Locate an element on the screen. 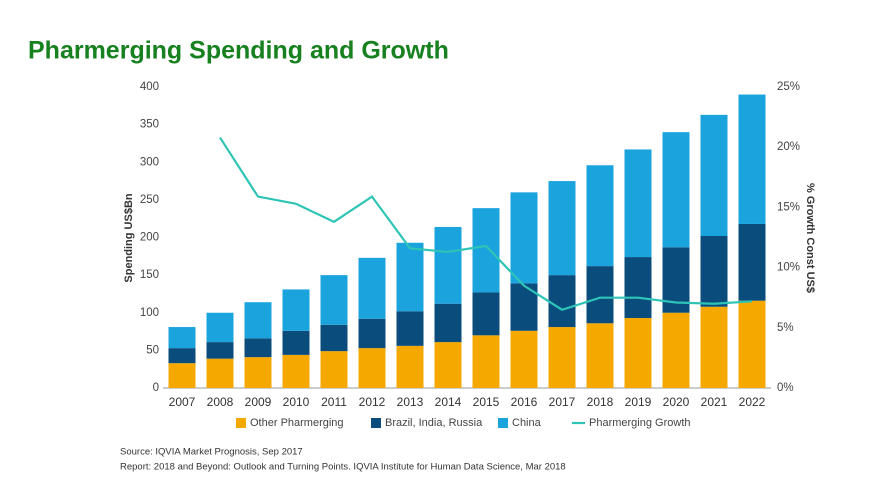 Image resolution: width=872 pixels, height=482 pixels. x-tick-label: 2013 is located at coordinates (410, 402).